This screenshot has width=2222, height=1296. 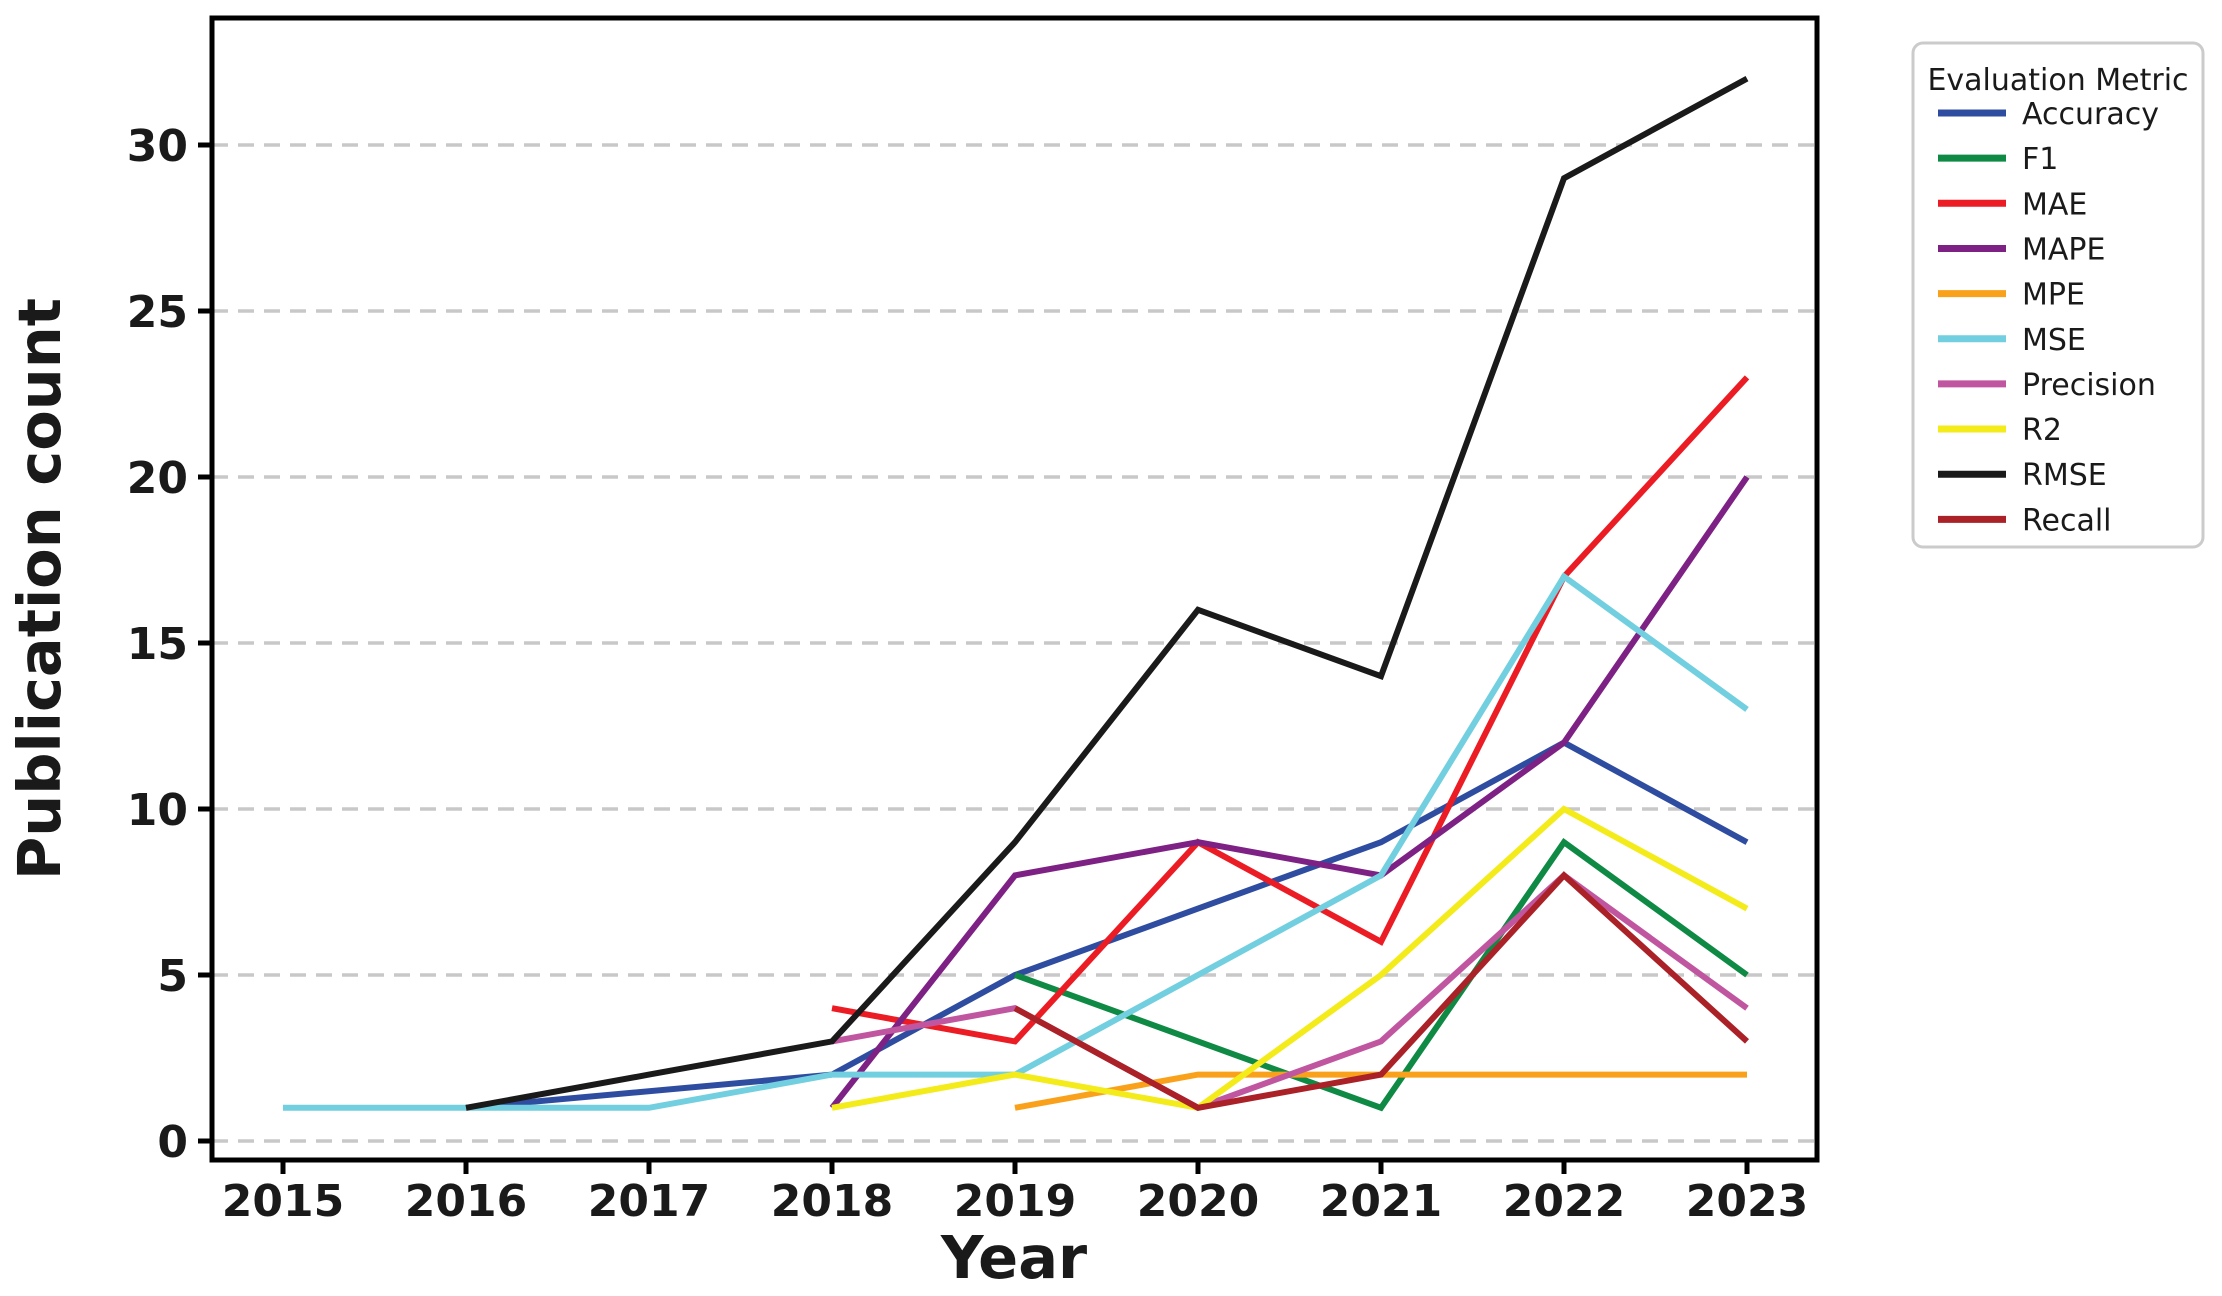 What do you see at coordinates (157, 478) in the screenshot?
I see `y-tick-label: 20` at bounding box center [157, 478].